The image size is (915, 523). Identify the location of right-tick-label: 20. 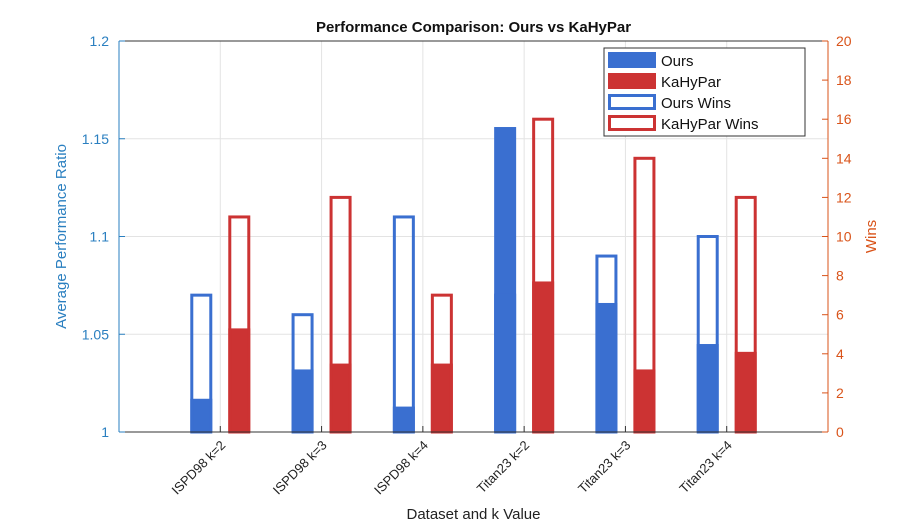
(844, 41).